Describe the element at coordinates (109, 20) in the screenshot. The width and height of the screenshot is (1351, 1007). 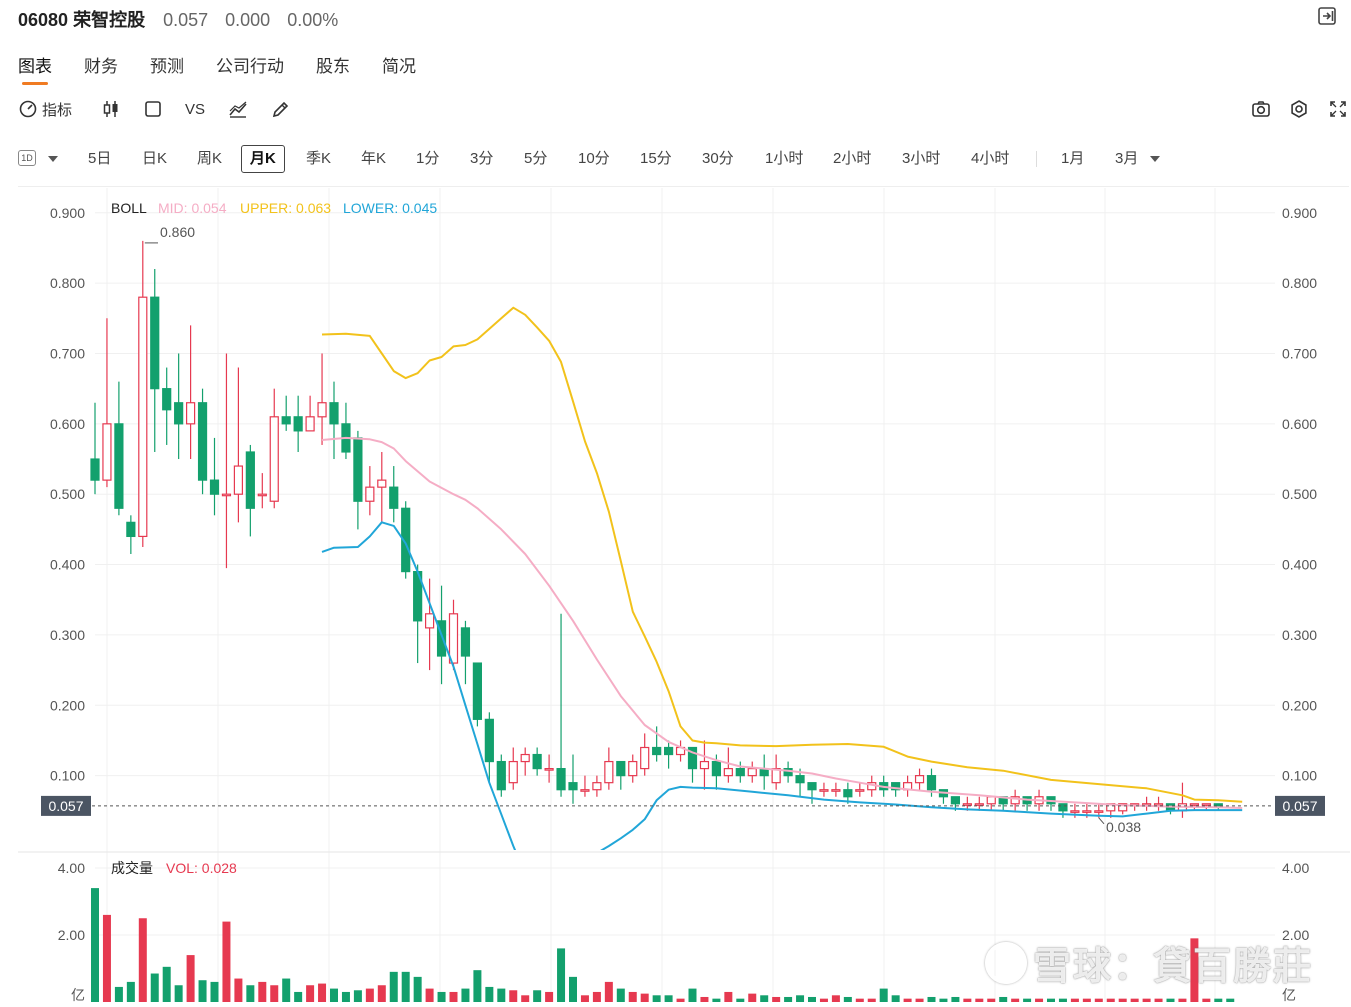
I see `stock-name: 荣智控股` at that location.